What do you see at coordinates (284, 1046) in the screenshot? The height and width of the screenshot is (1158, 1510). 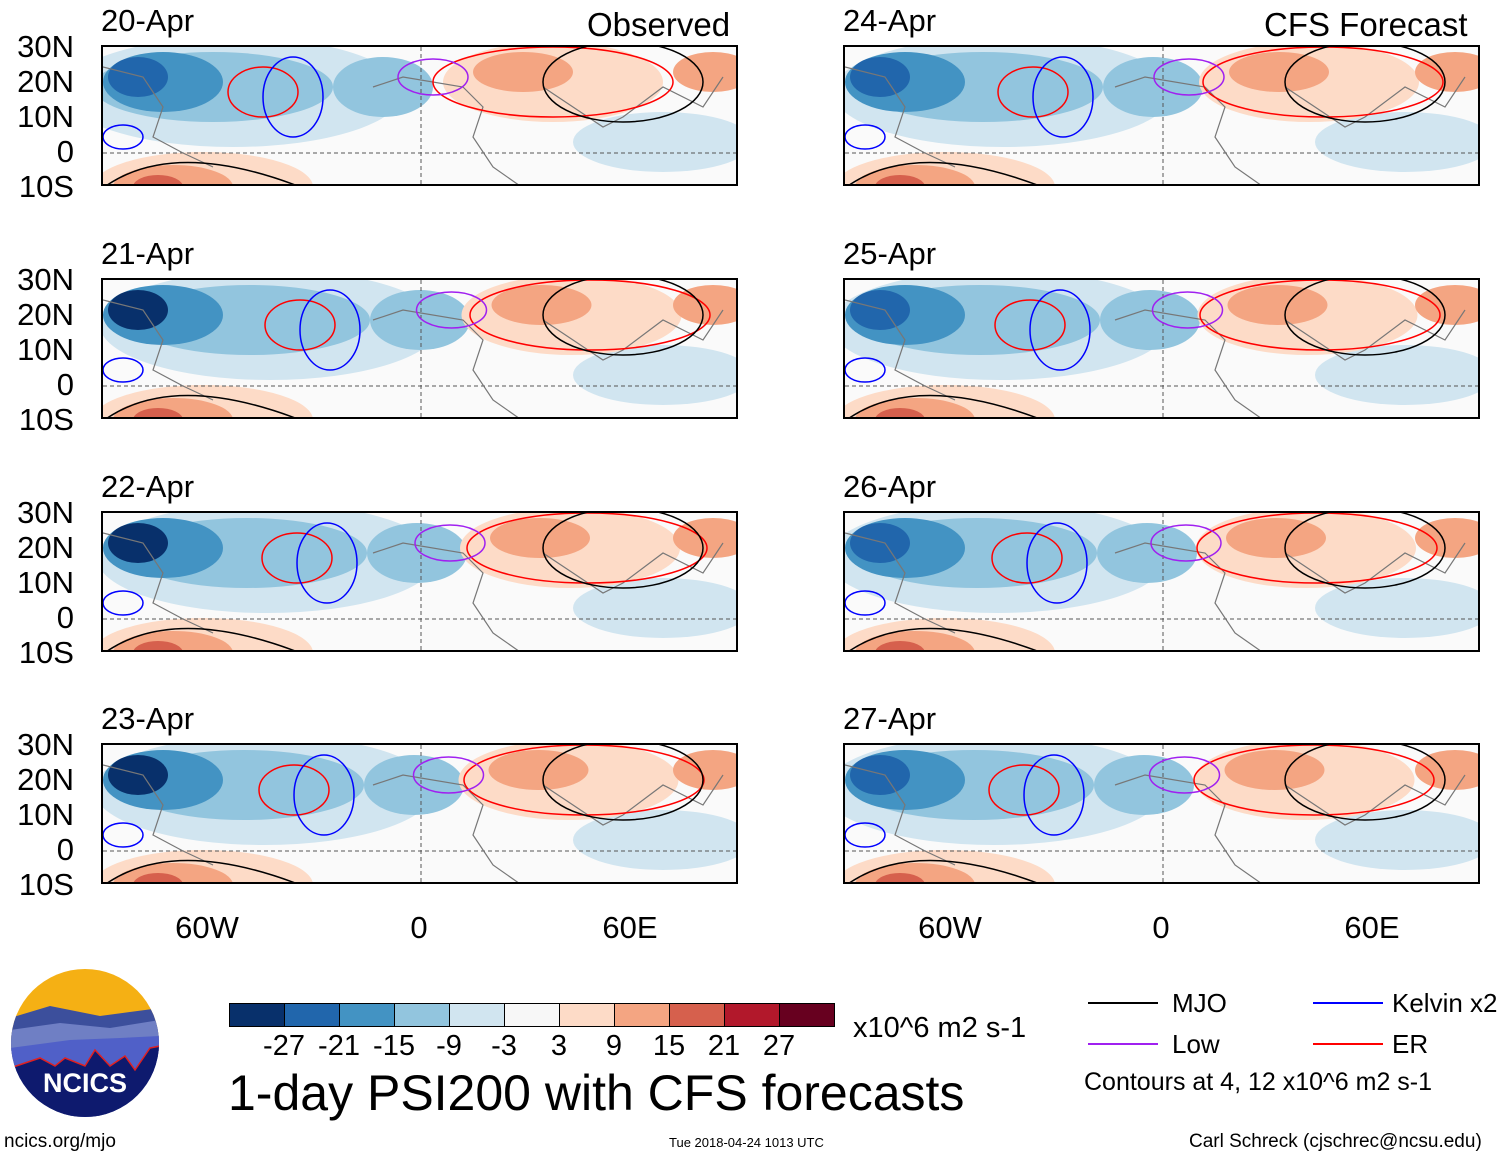 I see `colorbar-label: -27` at bounding box center [284, 1046].